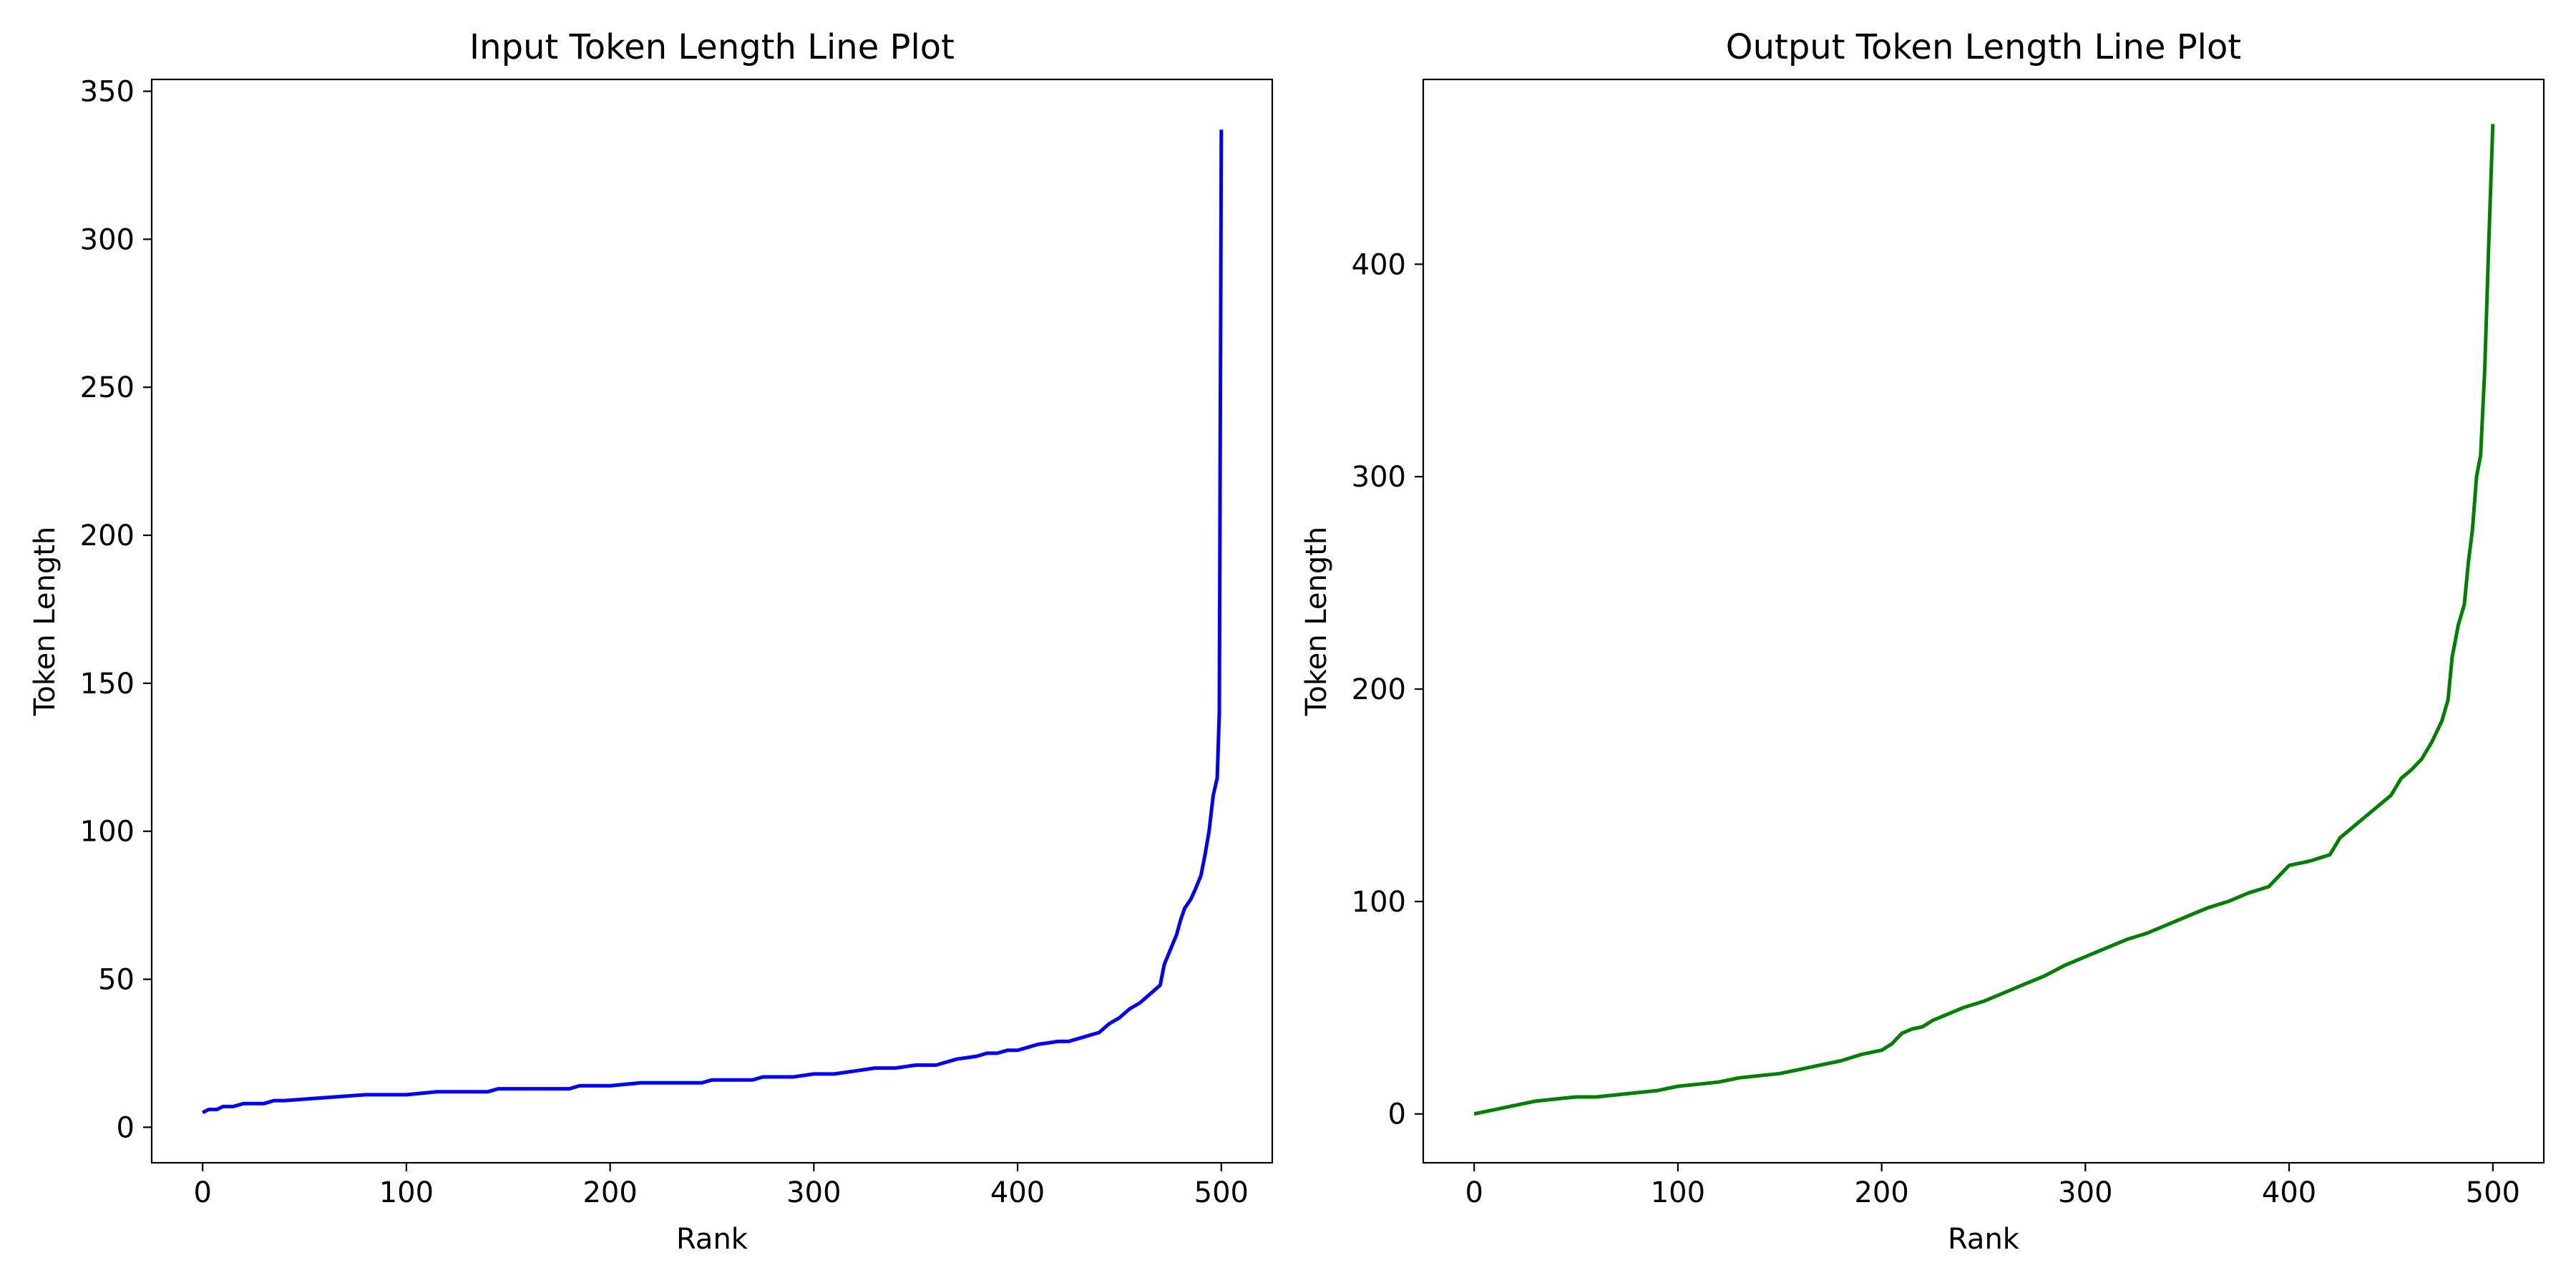  What do you see at coordinates (107, 92) in the screenshot?
I see `input-y-tick-label: 350` at bounding box center [107, 92].